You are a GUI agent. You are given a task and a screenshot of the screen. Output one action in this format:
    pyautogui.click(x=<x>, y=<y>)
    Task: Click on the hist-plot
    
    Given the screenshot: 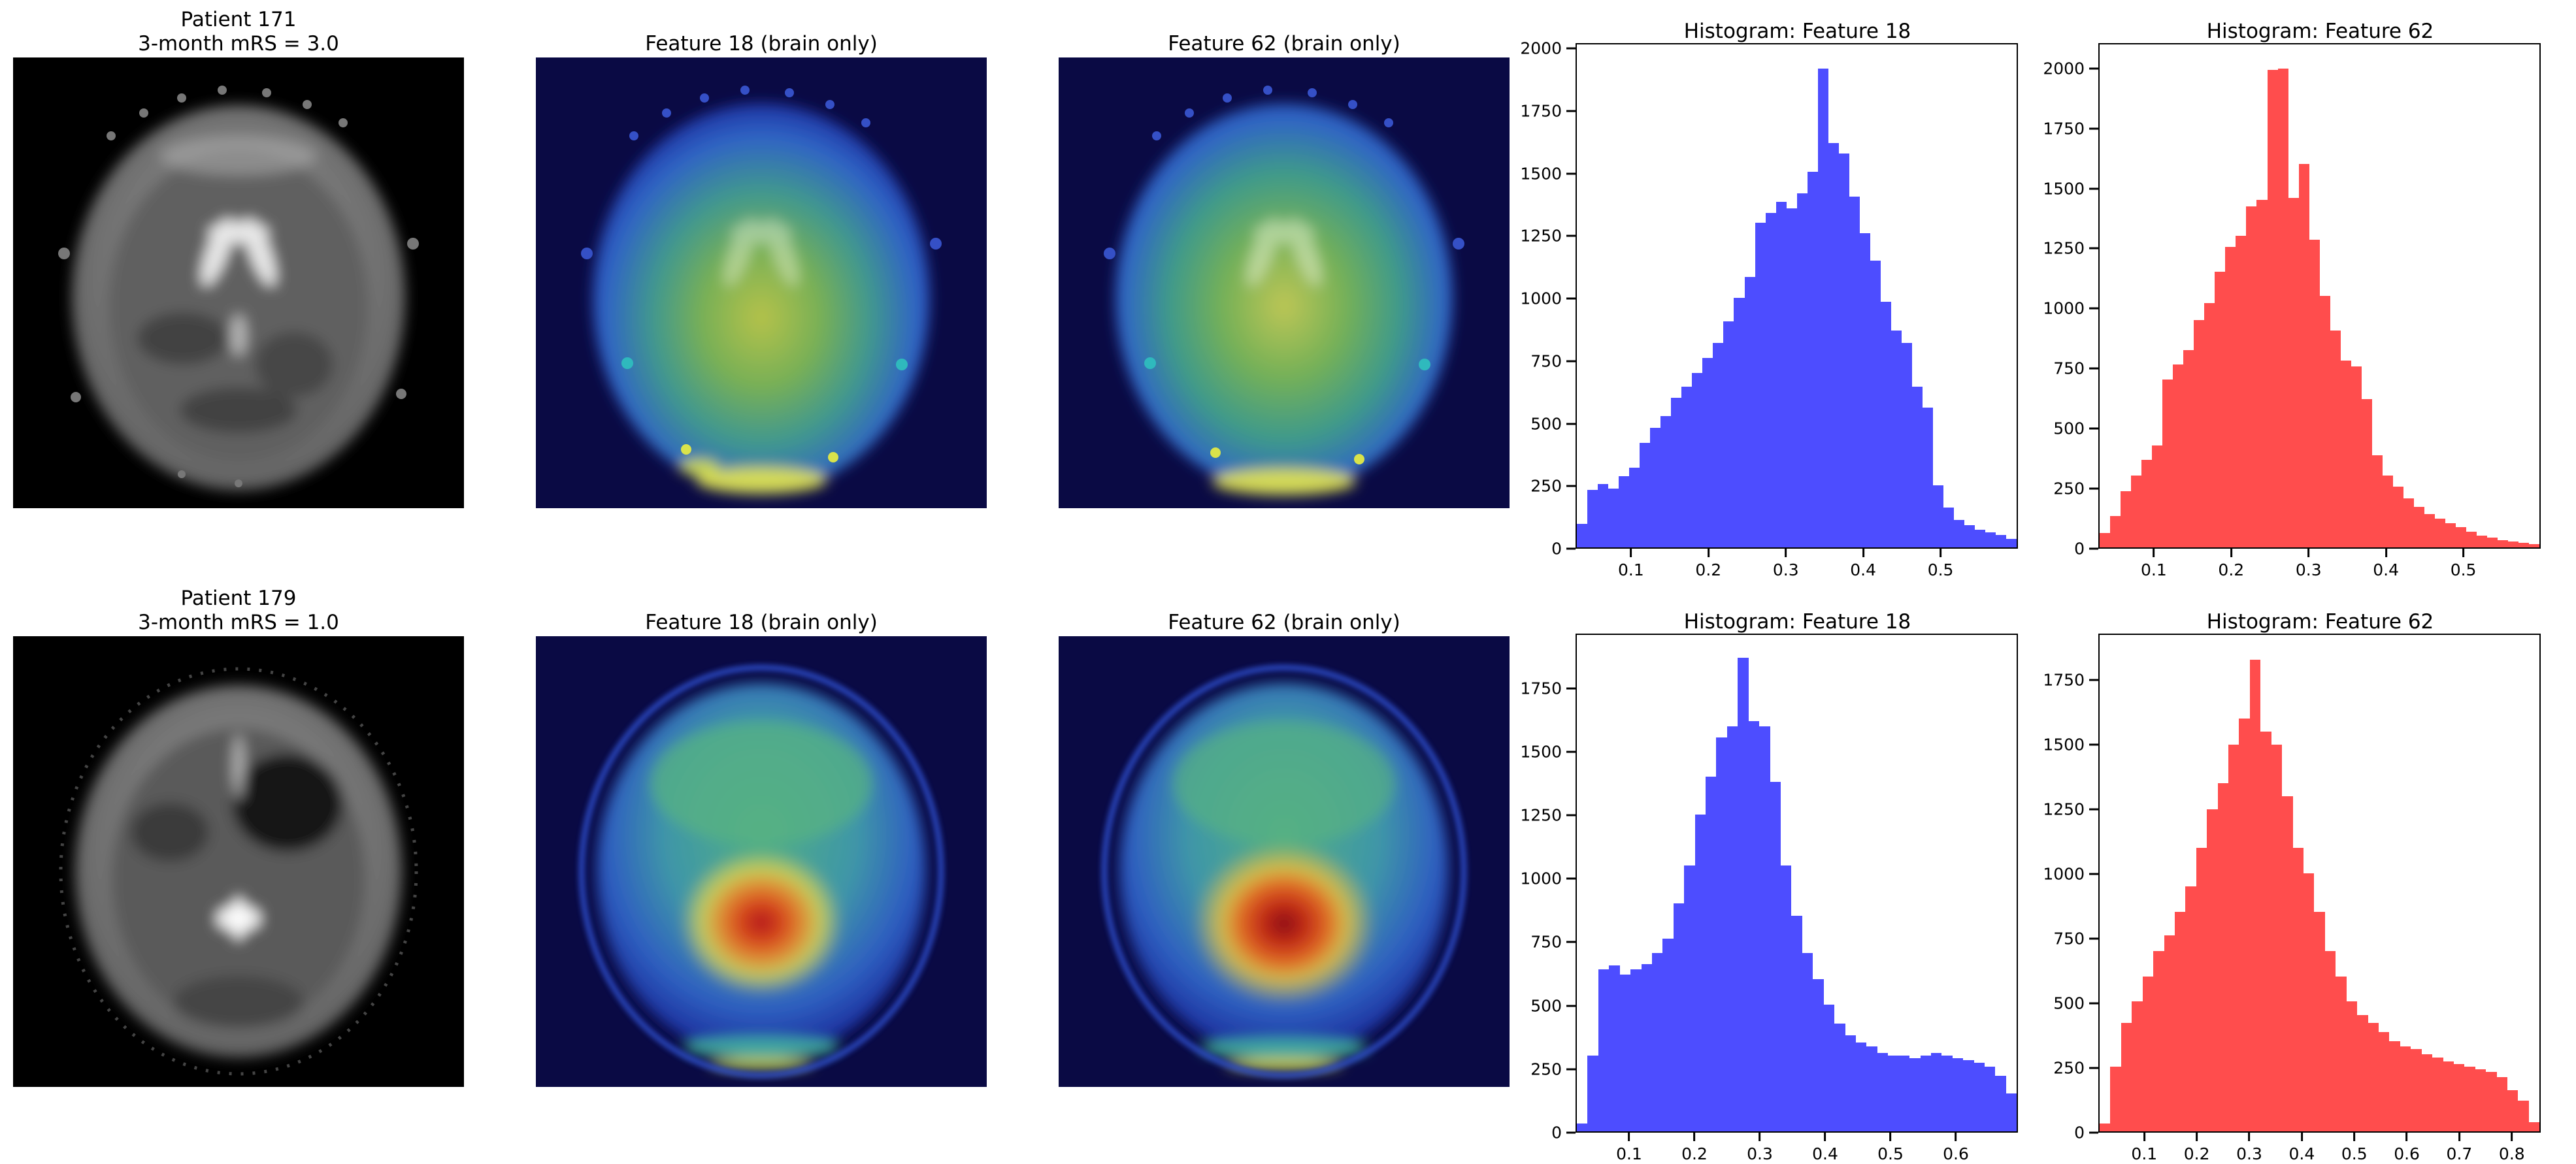 What is the action you would take?
    pyautogui.click(x=1797, y=296)
    